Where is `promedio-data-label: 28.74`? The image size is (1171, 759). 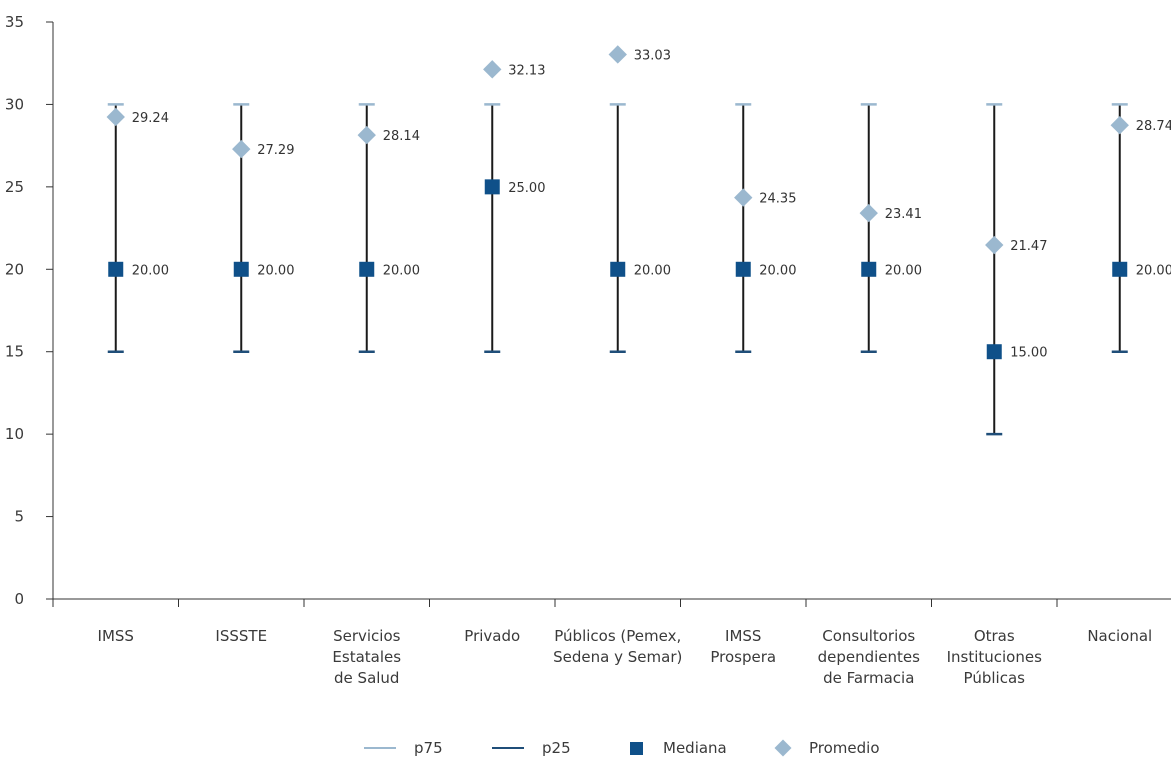
promedio-data-label: 28.74 is located at coordinates (1153, 126).